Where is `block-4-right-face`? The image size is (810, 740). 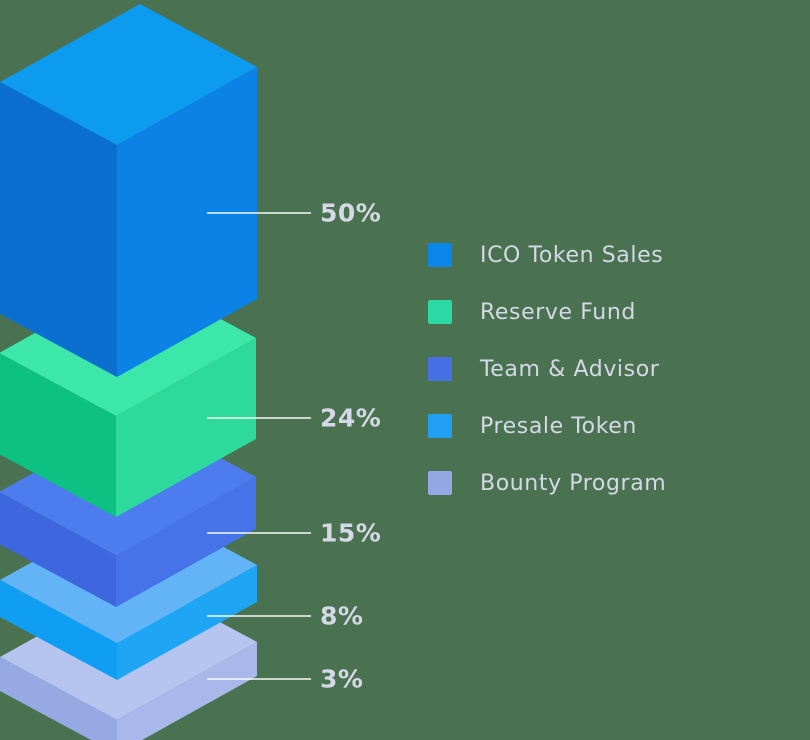 block-4-right-face is located at coordinates (187, 691).